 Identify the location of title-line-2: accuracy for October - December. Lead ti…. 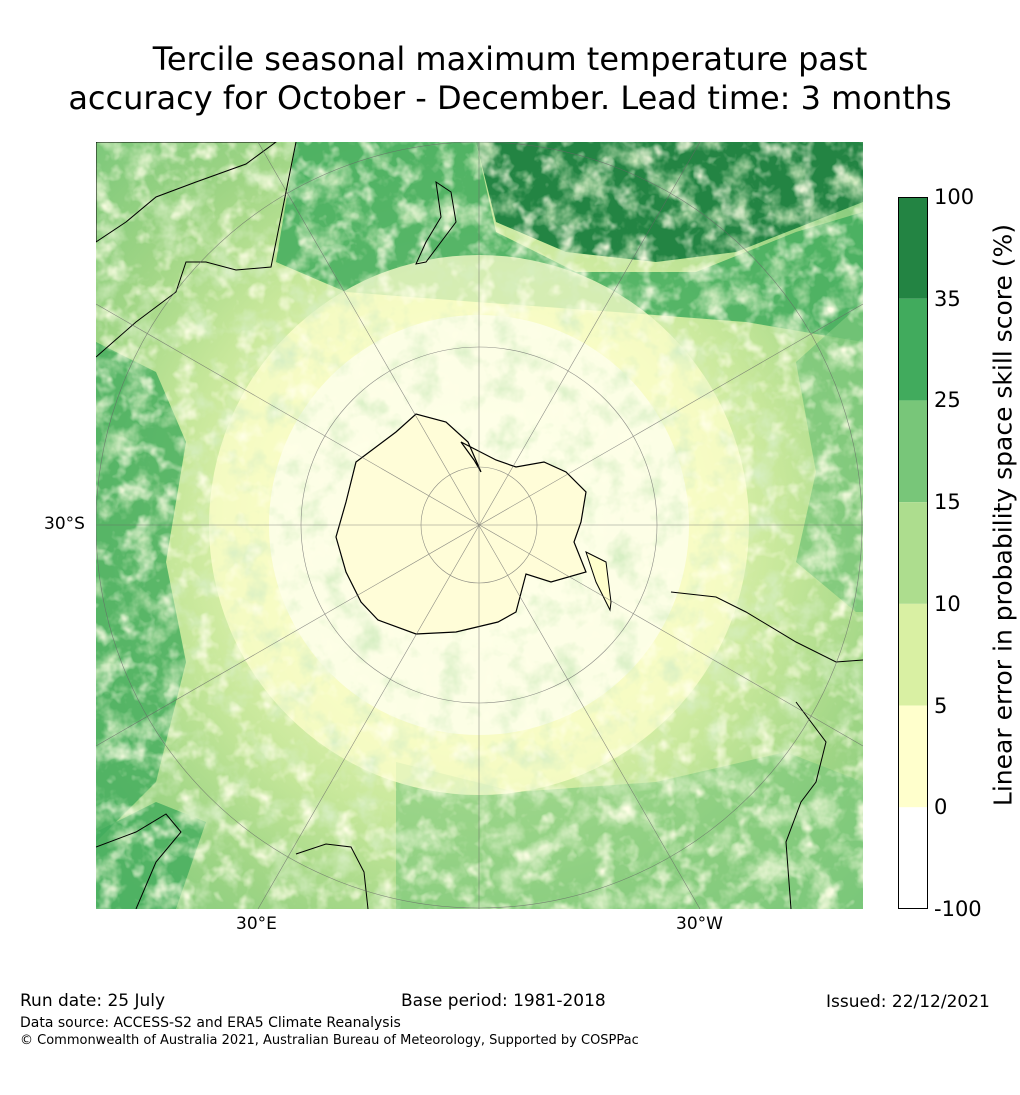
(510, 98).